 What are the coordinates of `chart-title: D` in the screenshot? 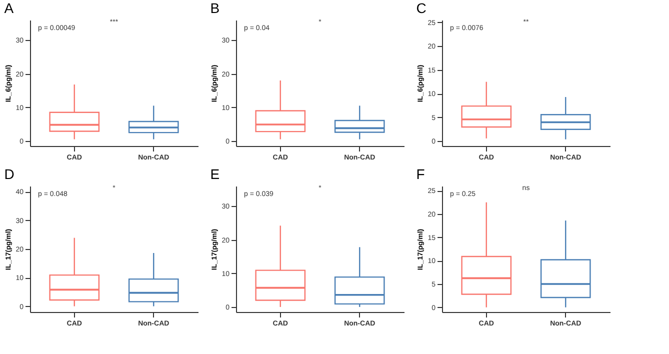 It's located at (9, 174).